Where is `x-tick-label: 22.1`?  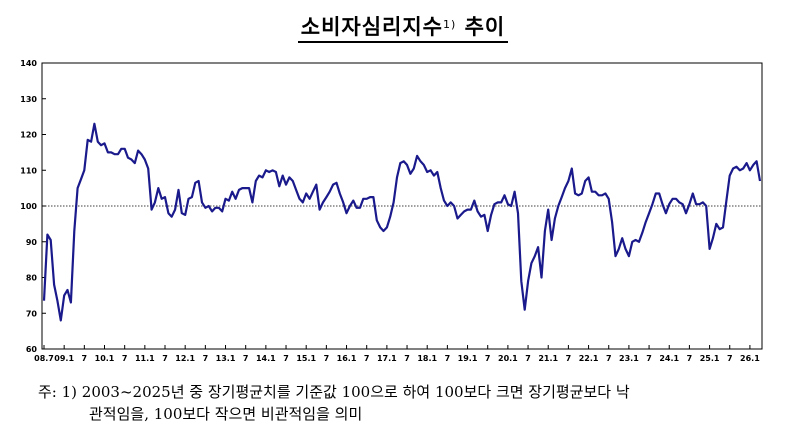
x-tick-label: 22.1 is located at coordinates (589, 358).